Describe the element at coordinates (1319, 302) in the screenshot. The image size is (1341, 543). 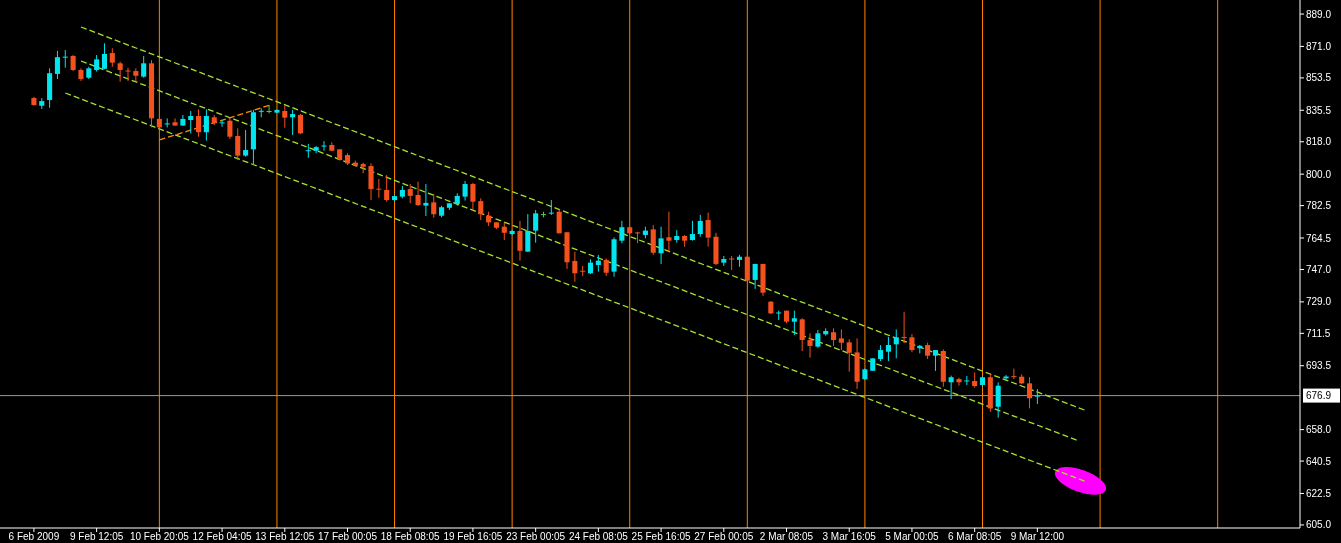
I see `y-tick-label: 729.0` at that location.